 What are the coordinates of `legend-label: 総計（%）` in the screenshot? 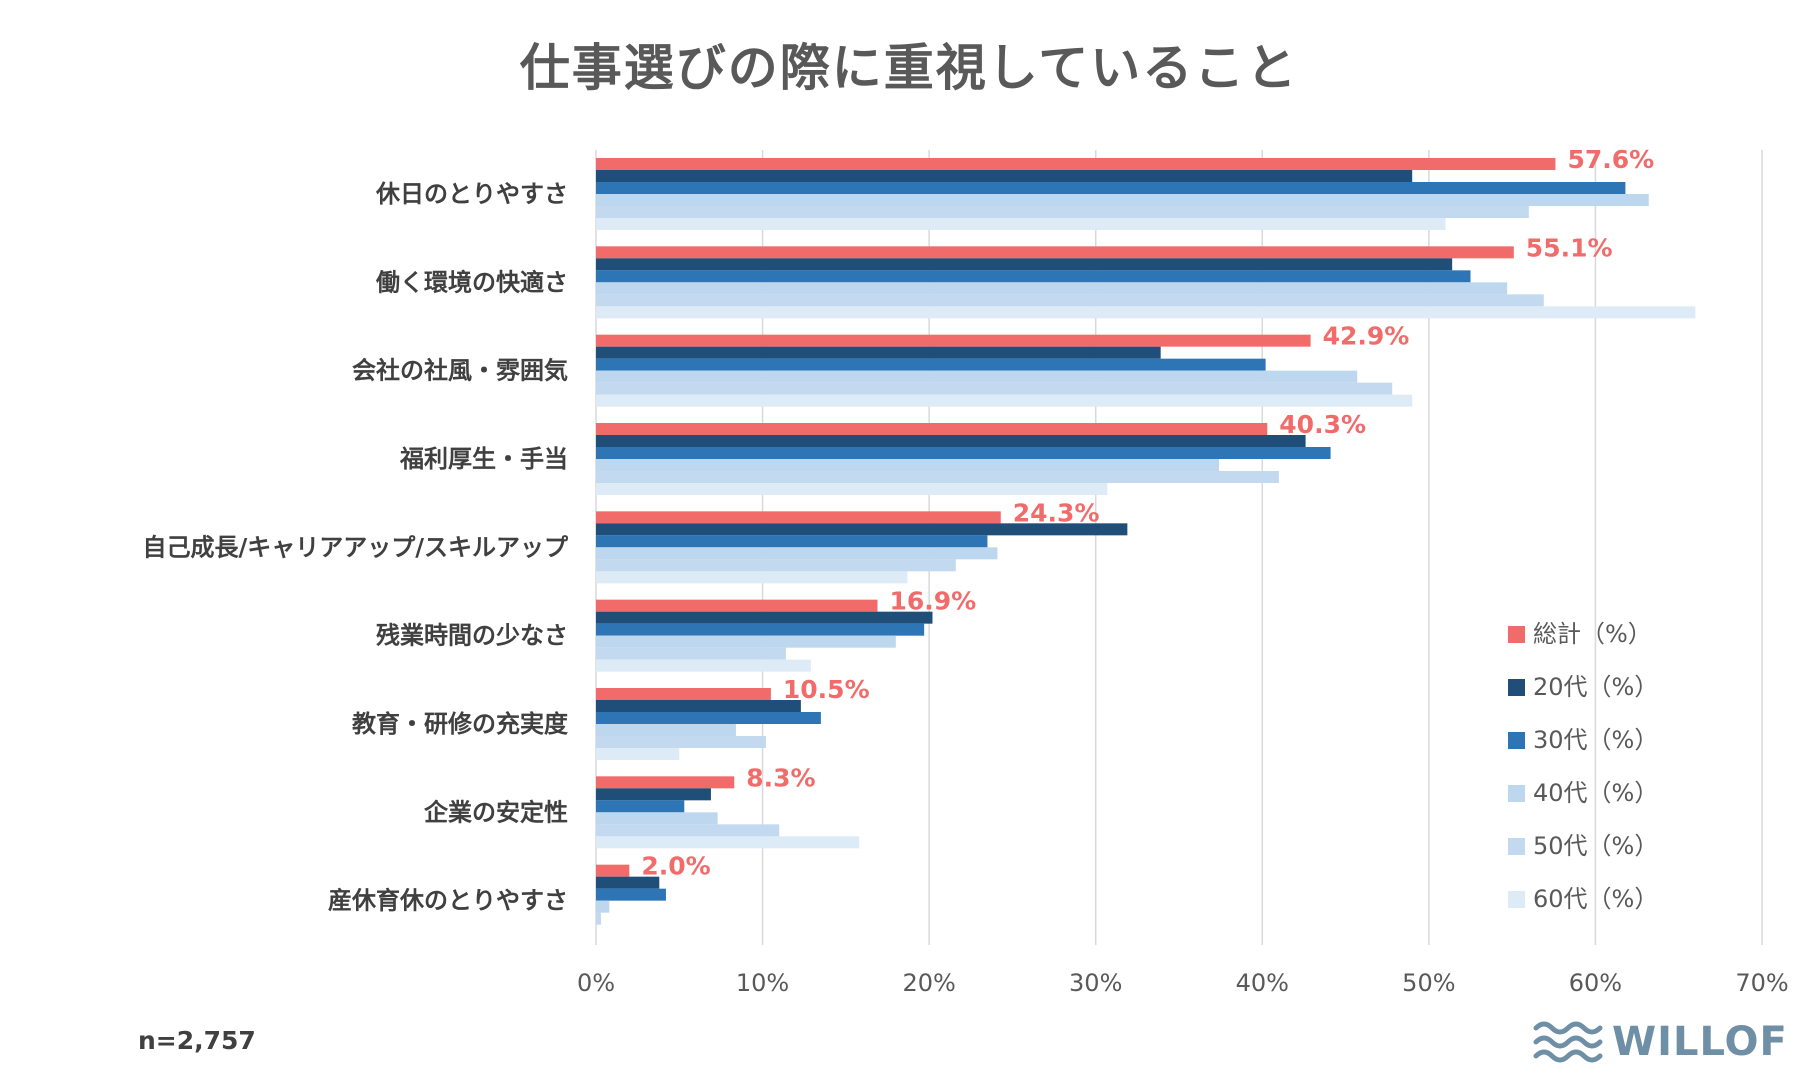 It's located at (1592, 634).